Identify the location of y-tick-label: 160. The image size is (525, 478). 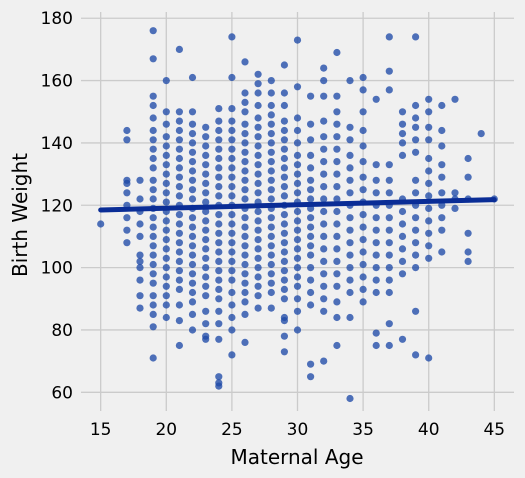
(57, 82).